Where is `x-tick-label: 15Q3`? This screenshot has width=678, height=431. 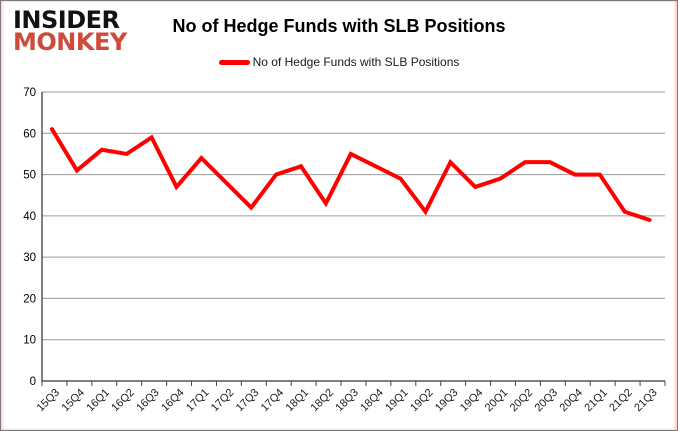 x-tick-label: 15Q3 is located at coordinates (49, 401).